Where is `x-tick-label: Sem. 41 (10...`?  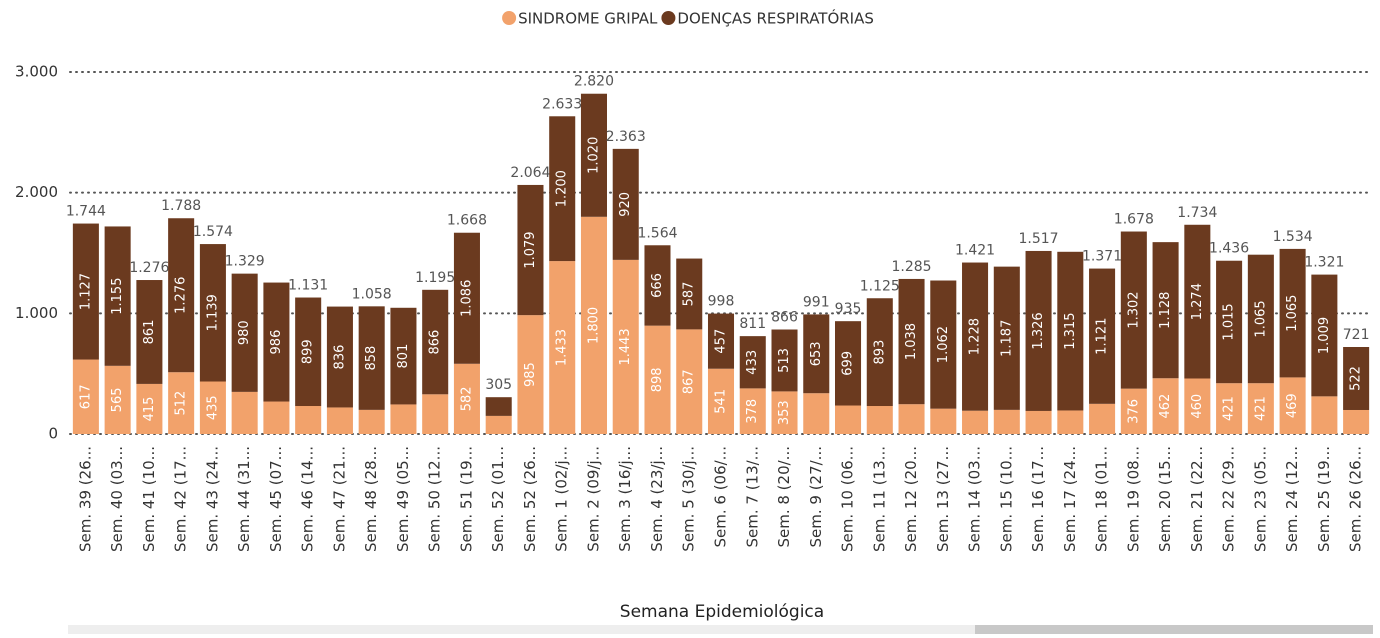
x-tick-label: Sem. 41 (10... is located at coordinates (149, 499).